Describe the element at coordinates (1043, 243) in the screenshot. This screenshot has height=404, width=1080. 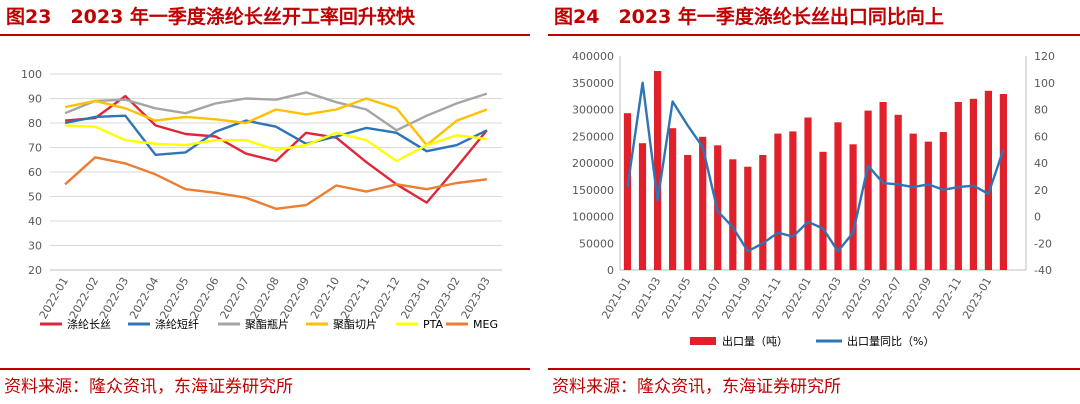
I see `y-right-tick-label: -20` at that location.